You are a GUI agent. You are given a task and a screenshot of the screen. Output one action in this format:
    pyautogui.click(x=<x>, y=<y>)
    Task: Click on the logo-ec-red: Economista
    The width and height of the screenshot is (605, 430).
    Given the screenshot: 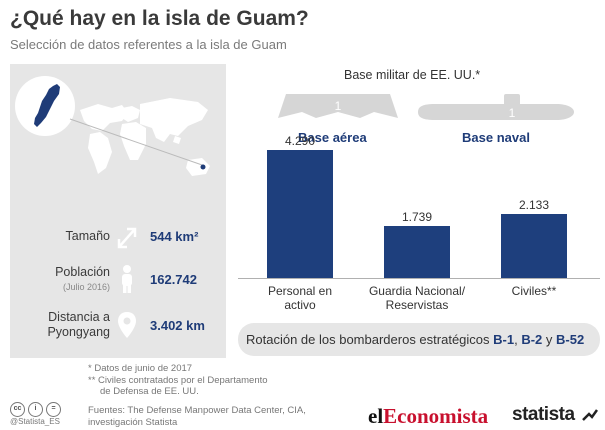 What is the action you would take?
    pyautogui.click(x=436, y=416)
    